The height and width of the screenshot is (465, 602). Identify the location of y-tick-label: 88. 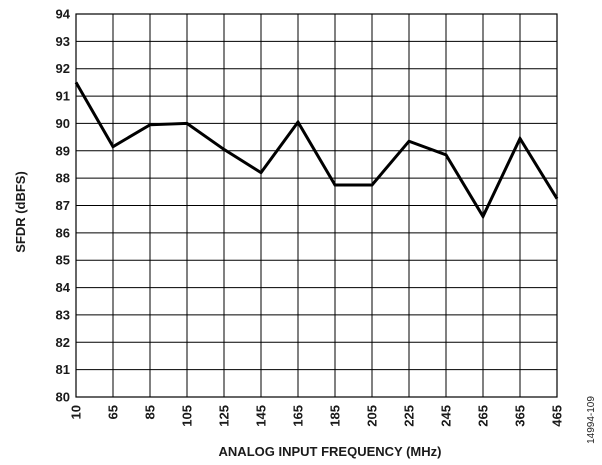
(63, 178).